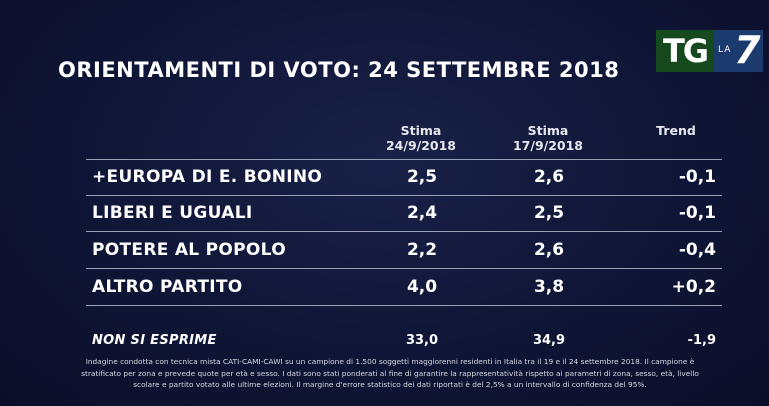 The image size is (769, 406). What do you see at coordinates (697, 250) in the screenshot?
I see `row-value-trend: -0,4` at bounding box center [697, 250].